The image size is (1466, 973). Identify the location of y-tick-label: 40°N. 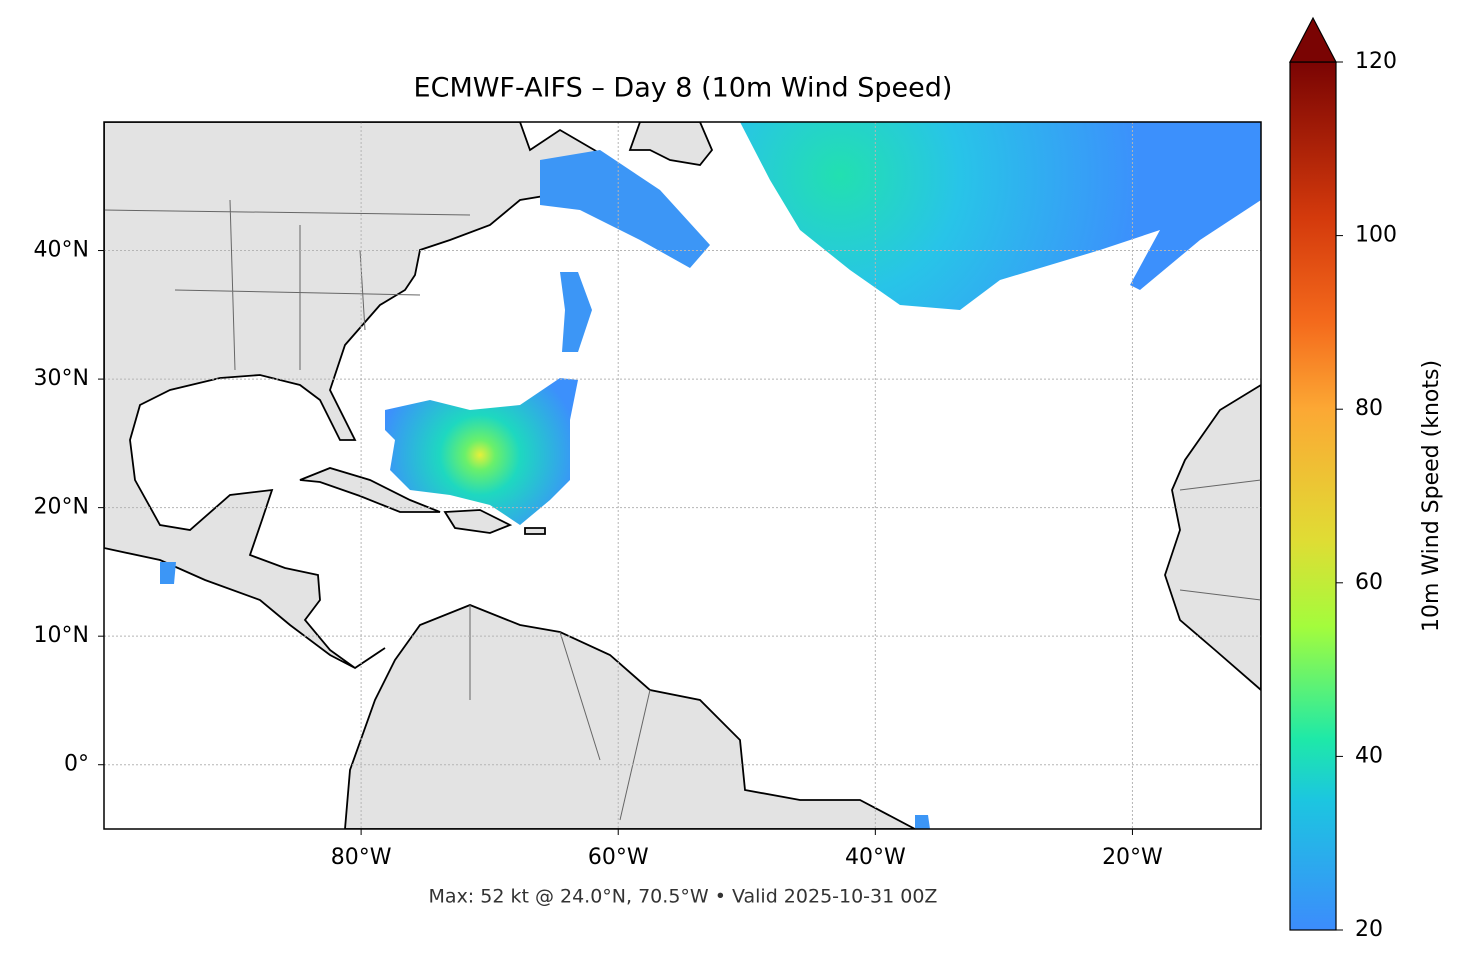
(61, 250).